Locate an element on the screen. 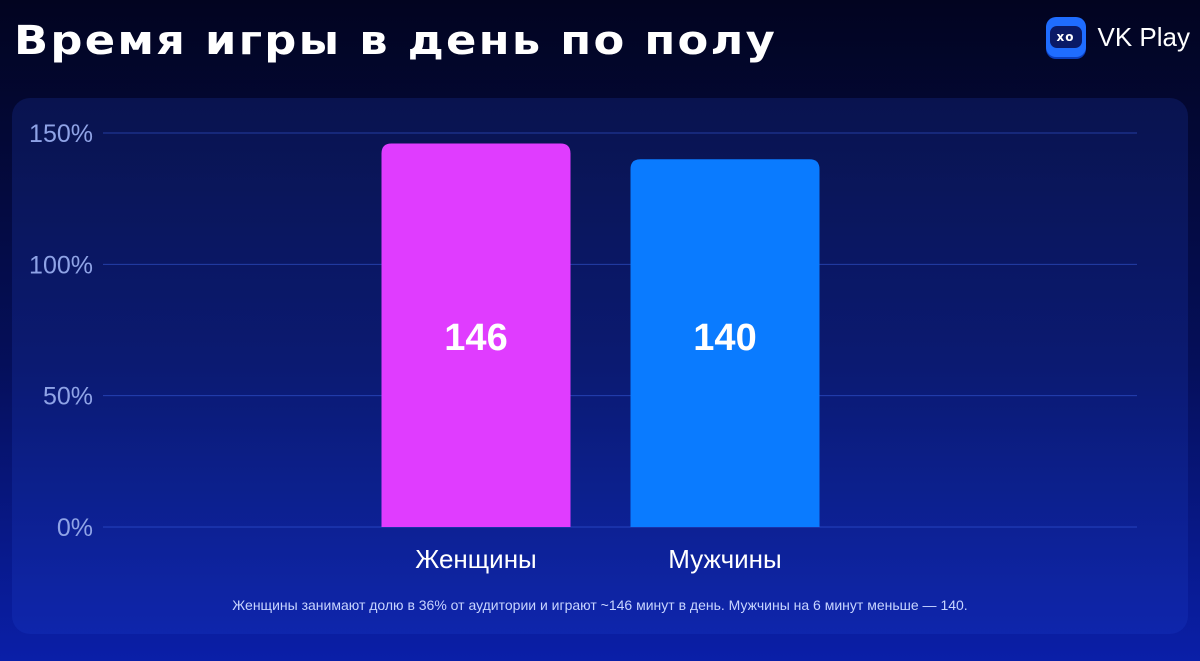 The image size is (1200, 661). y-tick-label: 150% is located at coordinates (61, 134).